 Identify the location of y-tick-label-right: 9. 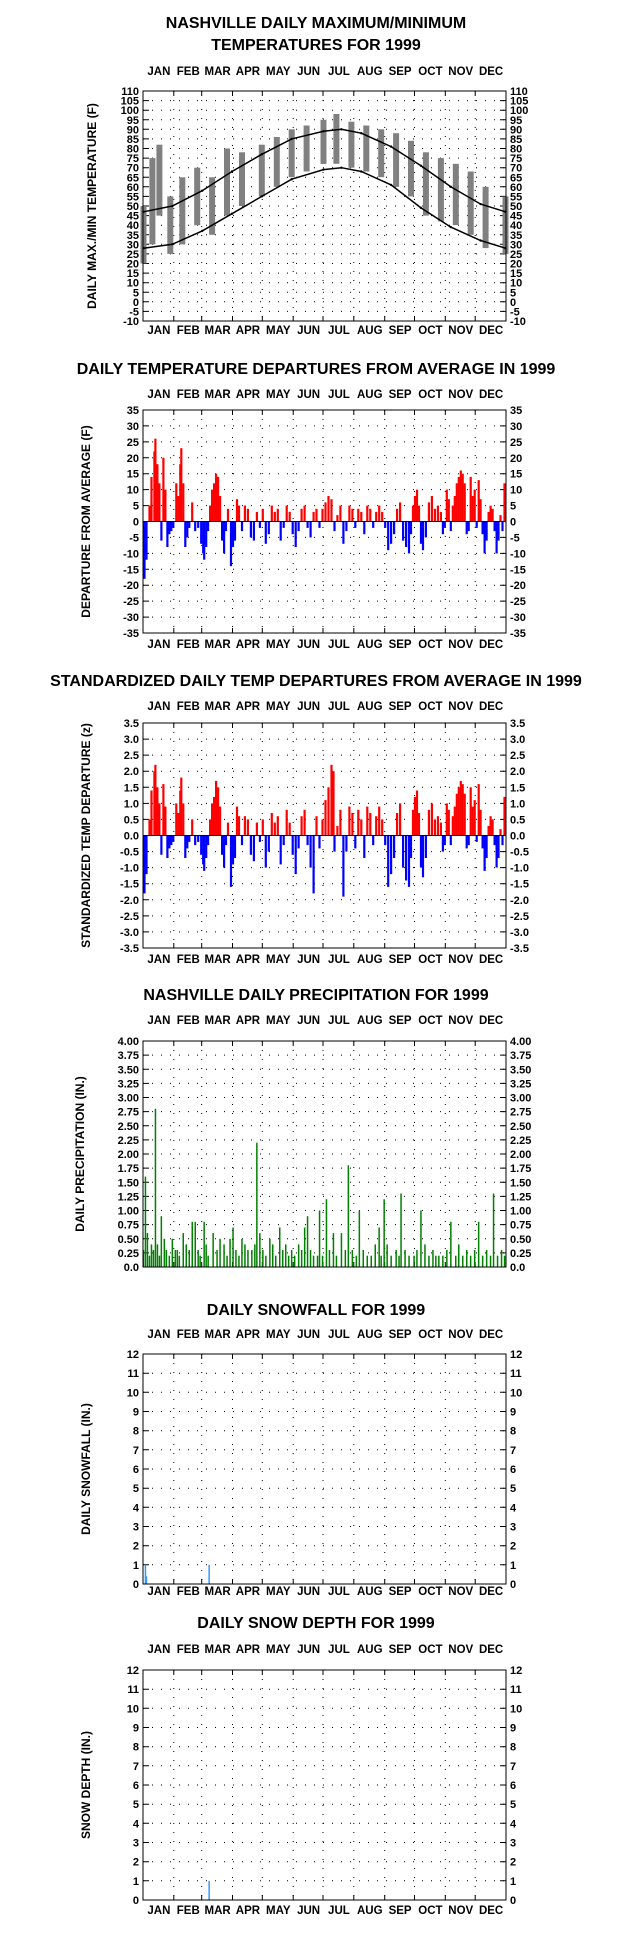
(513, 1413).